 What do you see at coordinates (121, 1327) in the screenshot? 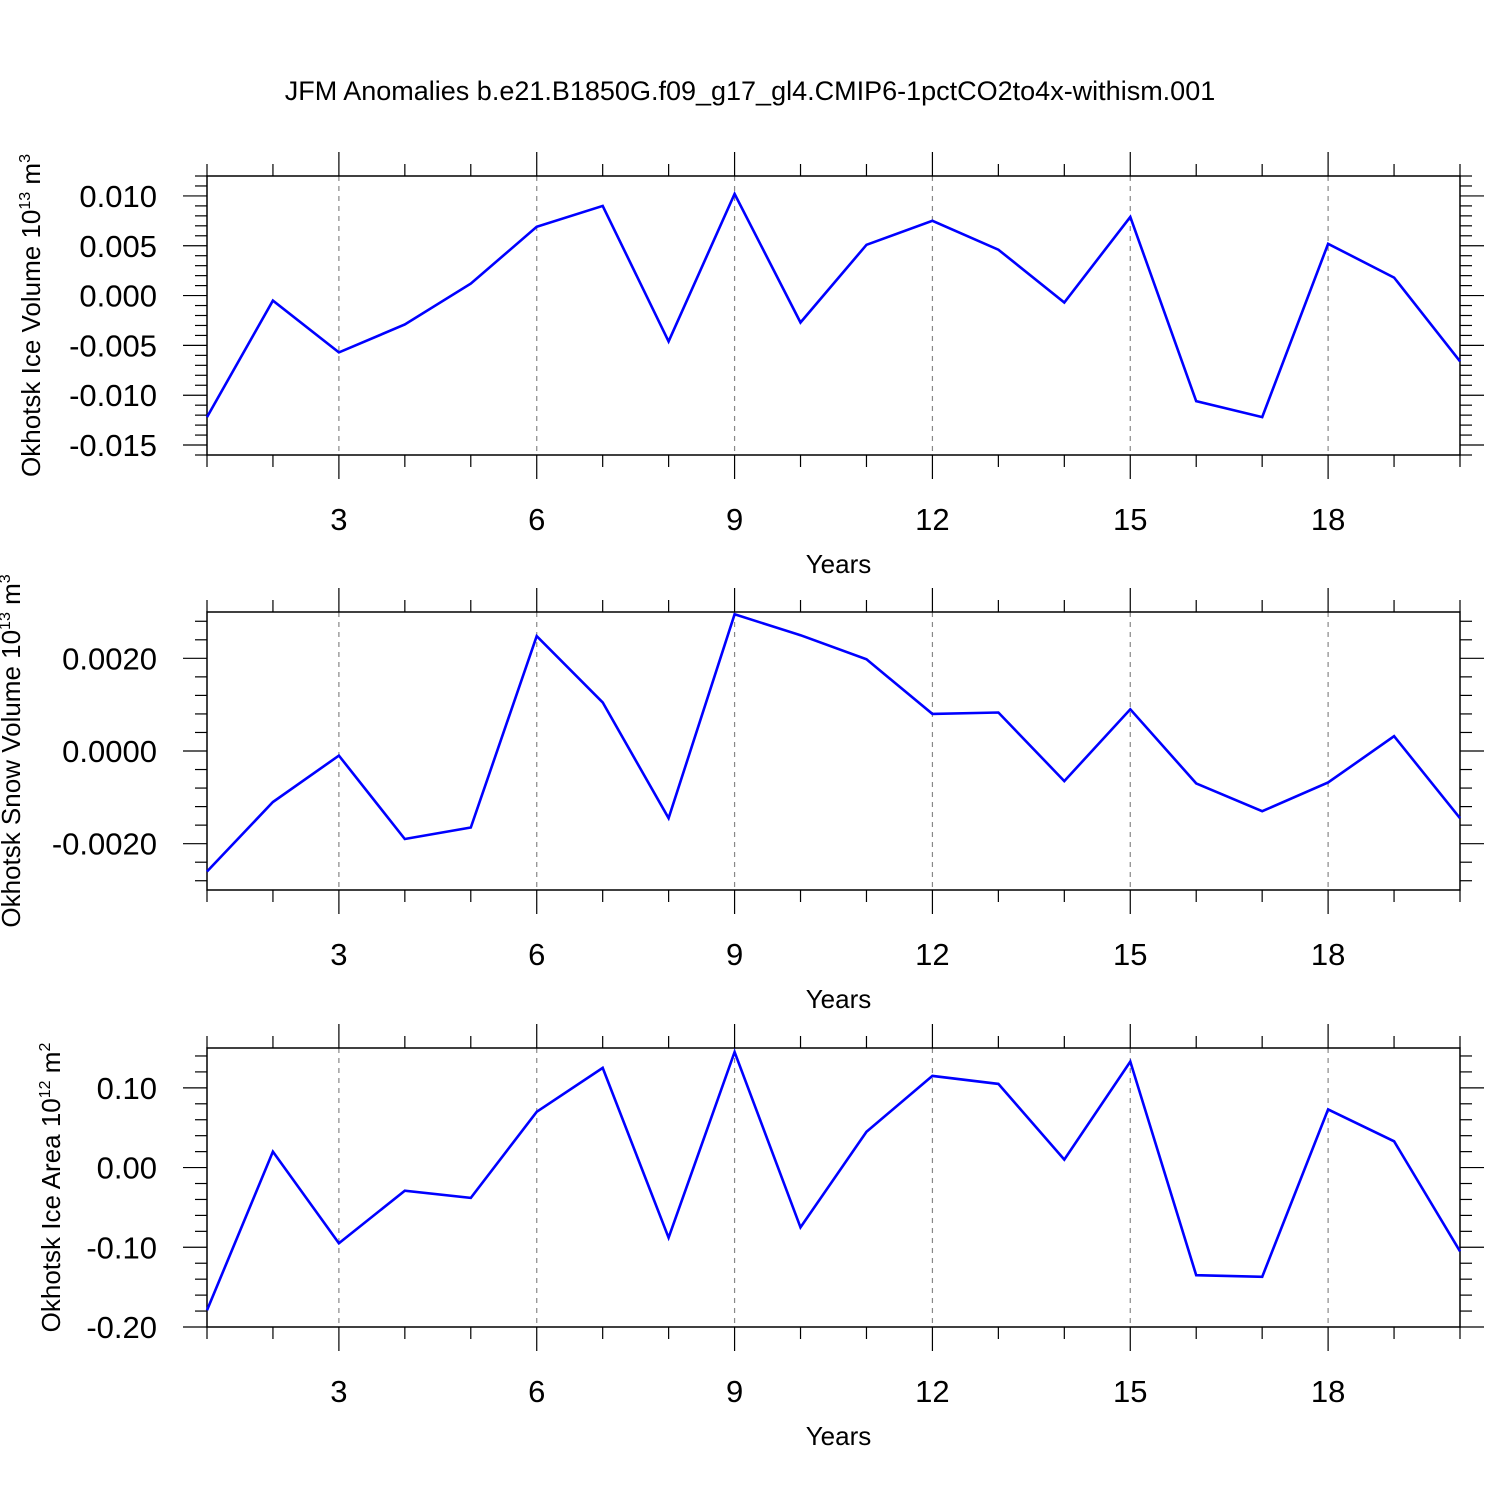
I see `y-tick-label: -0.20` at bounding box center [121, 1327].